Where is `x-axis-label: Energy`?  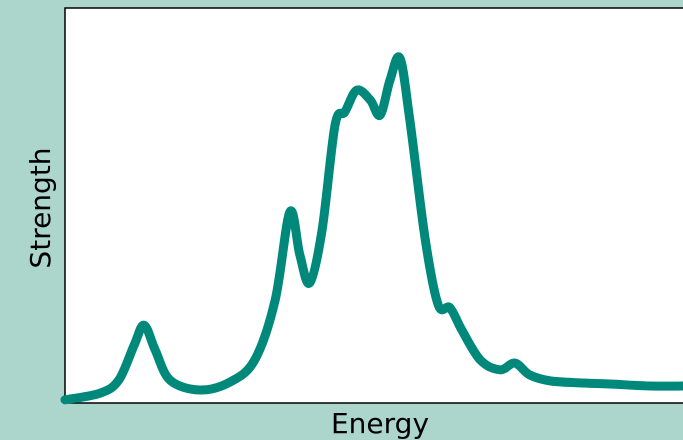 x-axis-label: Energy is located at coordinates (380, 423).